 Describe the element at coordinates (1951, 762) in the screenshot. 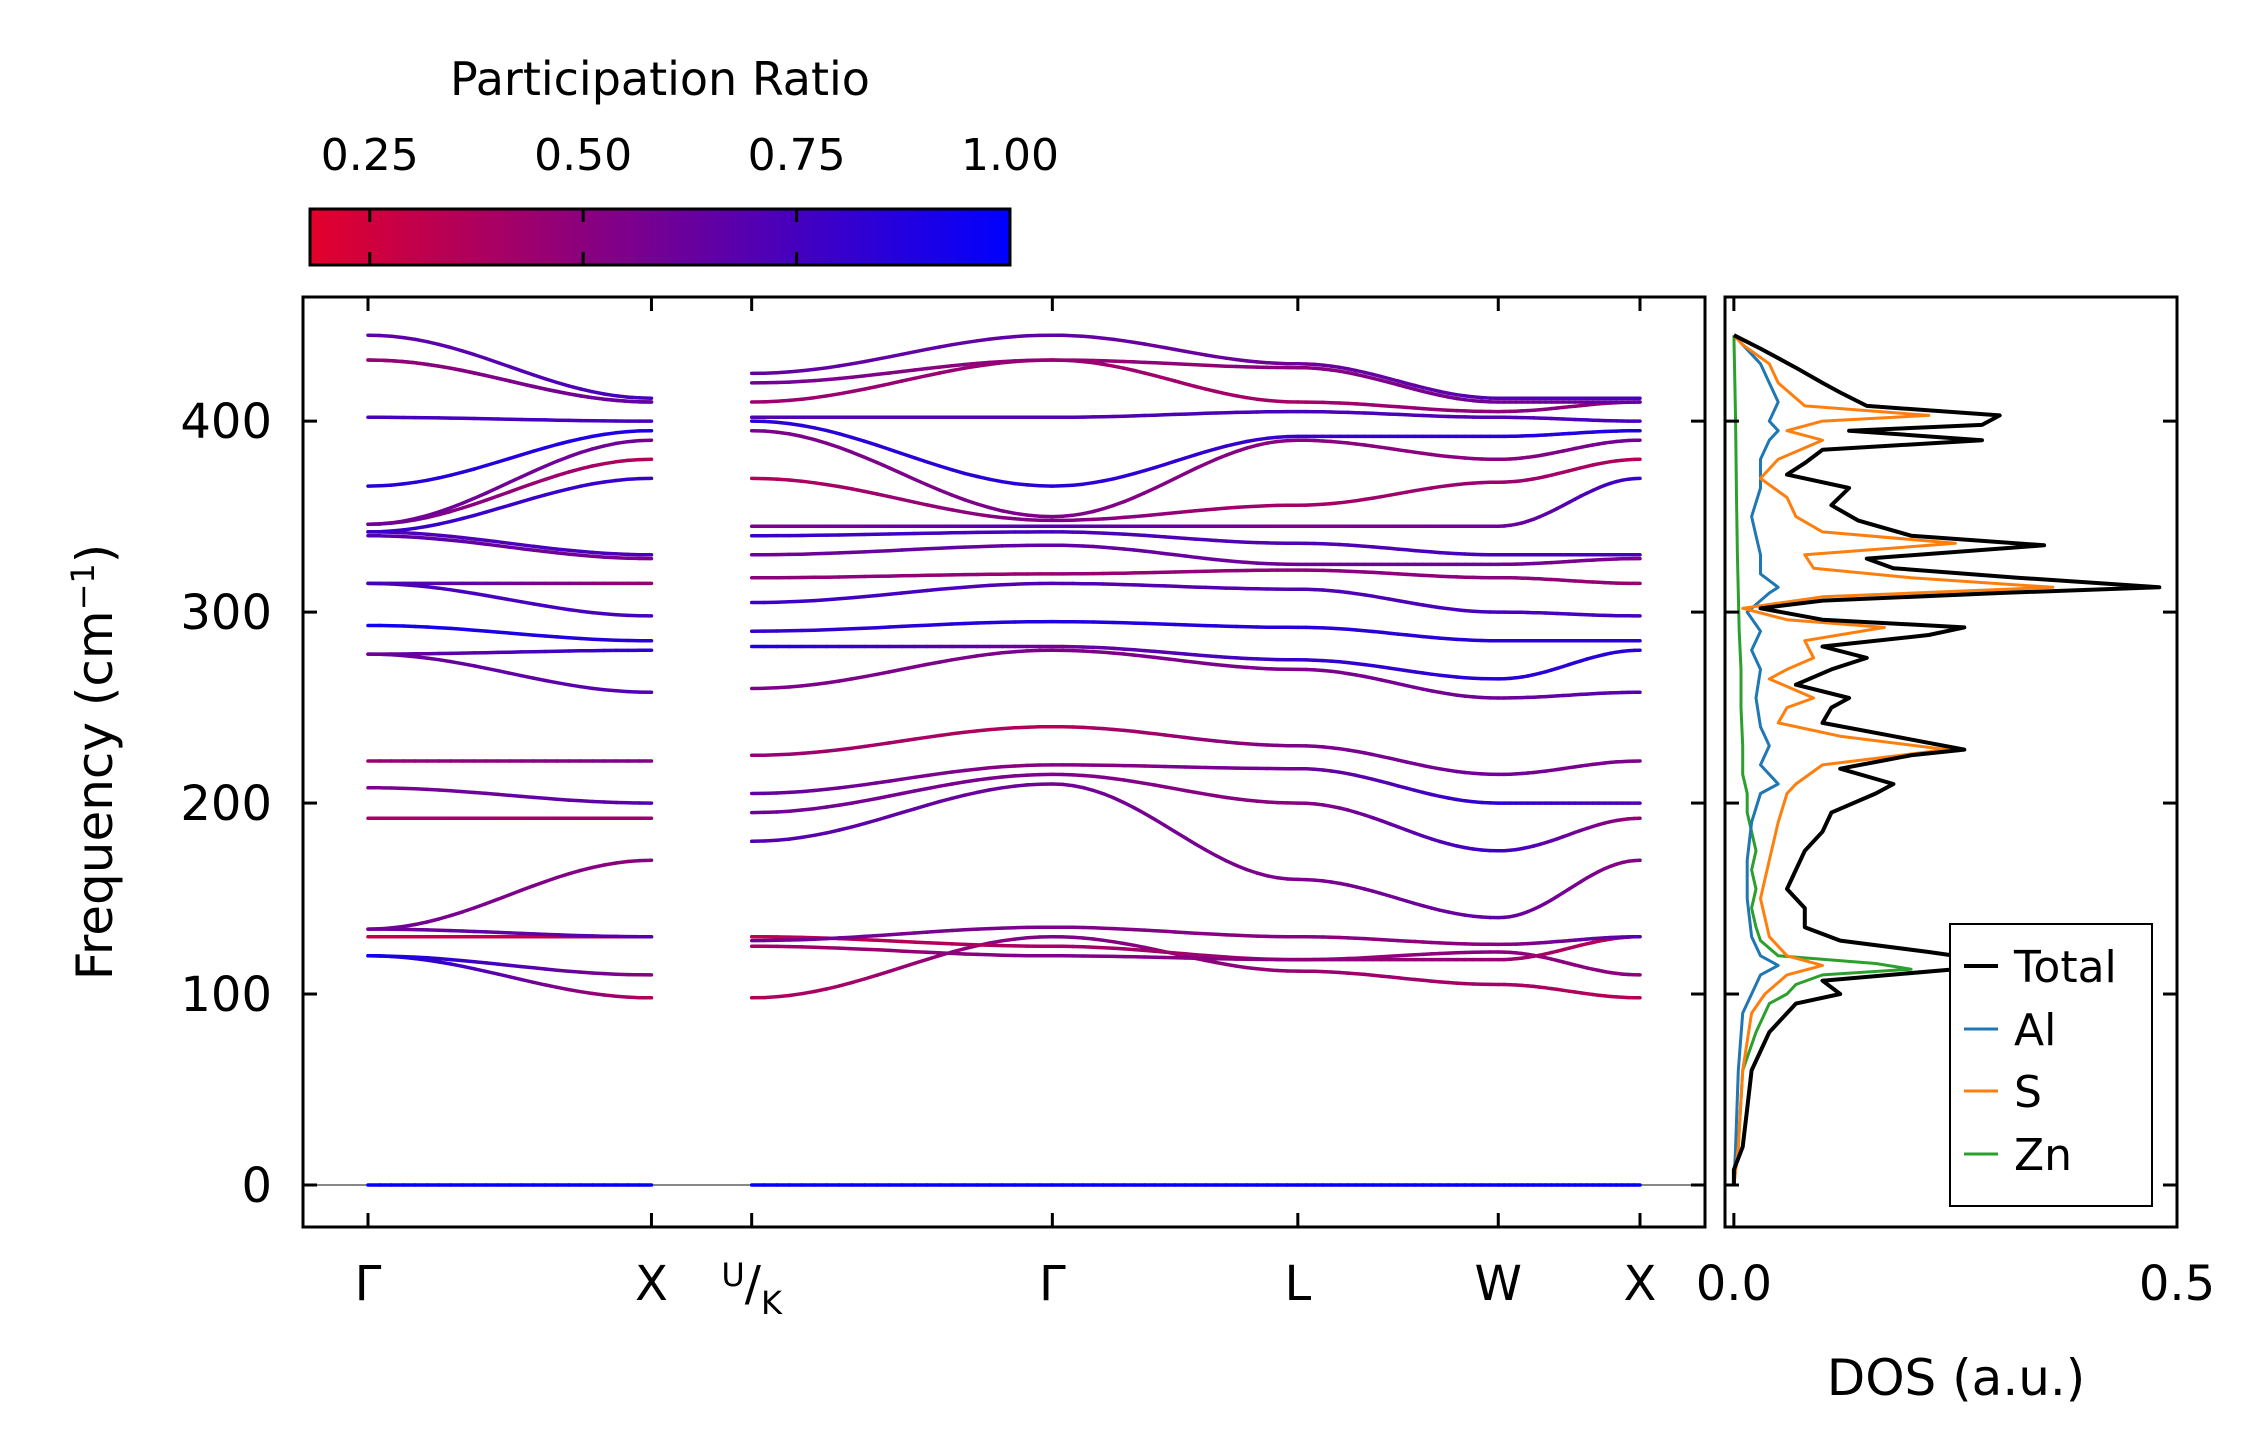

I see `dos-frame` at that location.